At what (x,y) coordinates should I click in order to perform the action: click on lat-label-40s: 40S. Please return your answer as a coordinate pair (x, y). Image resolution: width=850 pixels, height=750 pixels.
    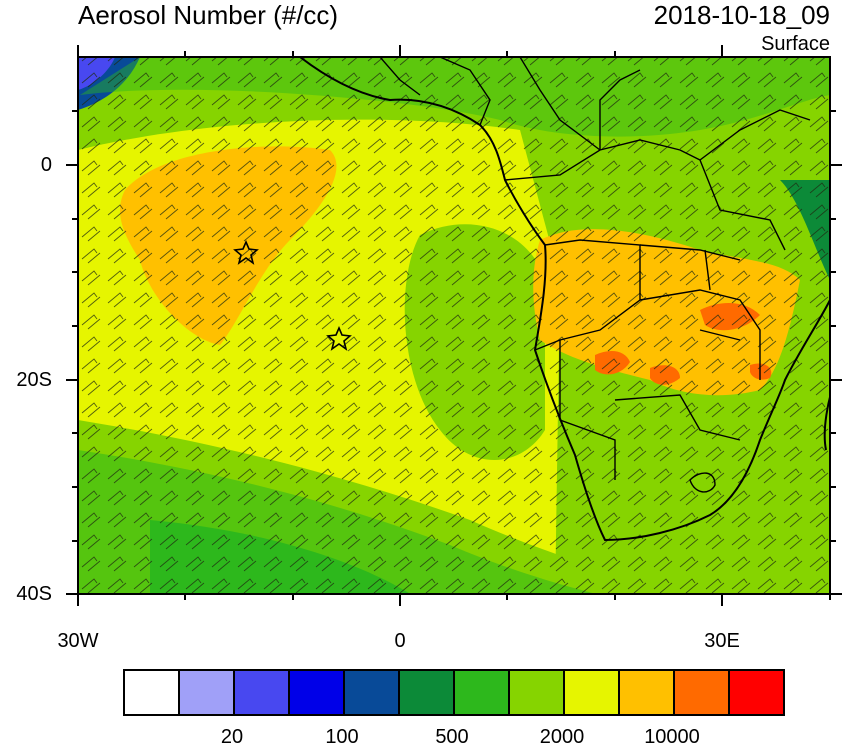
    Looking at the image, I should click on (34, 594).